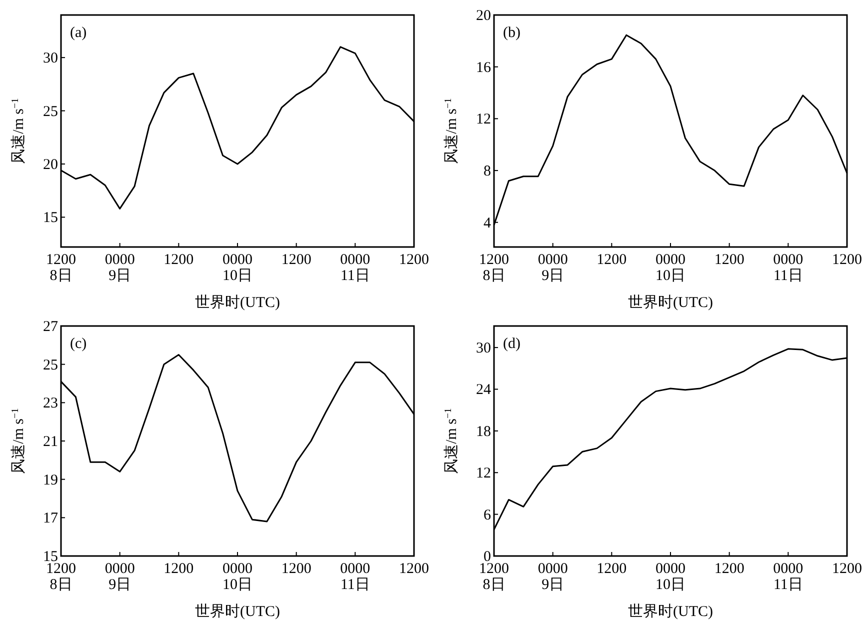 The image size is (868, 626). I want to click on y-tick-label: 6, so click(488, 515).